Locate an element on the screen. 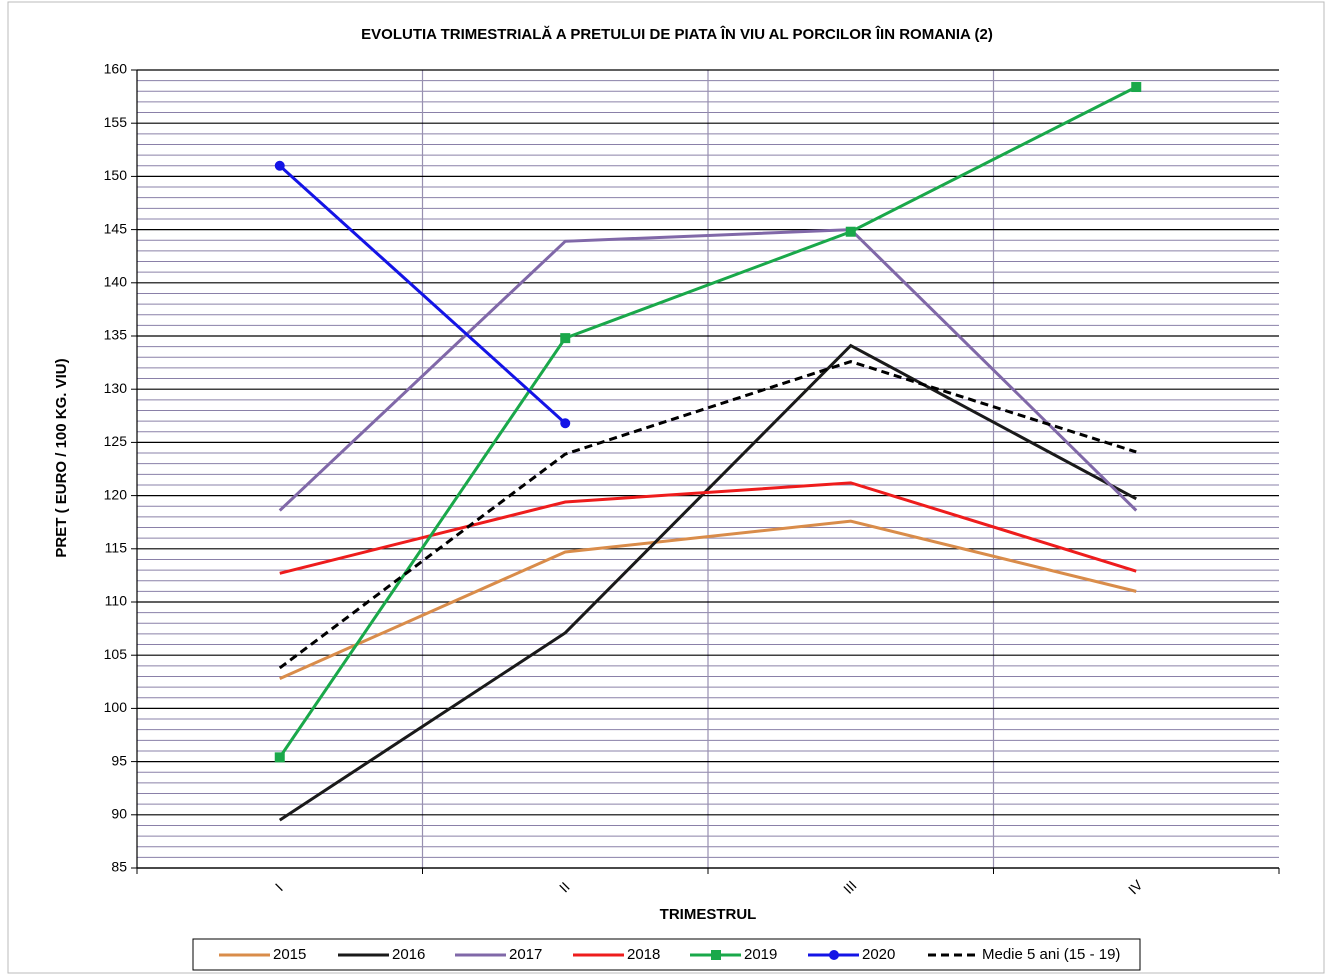 The width and height of the screenshot is (1332, 975). y-tick-label: 100 is located at coordinates (116, 707).